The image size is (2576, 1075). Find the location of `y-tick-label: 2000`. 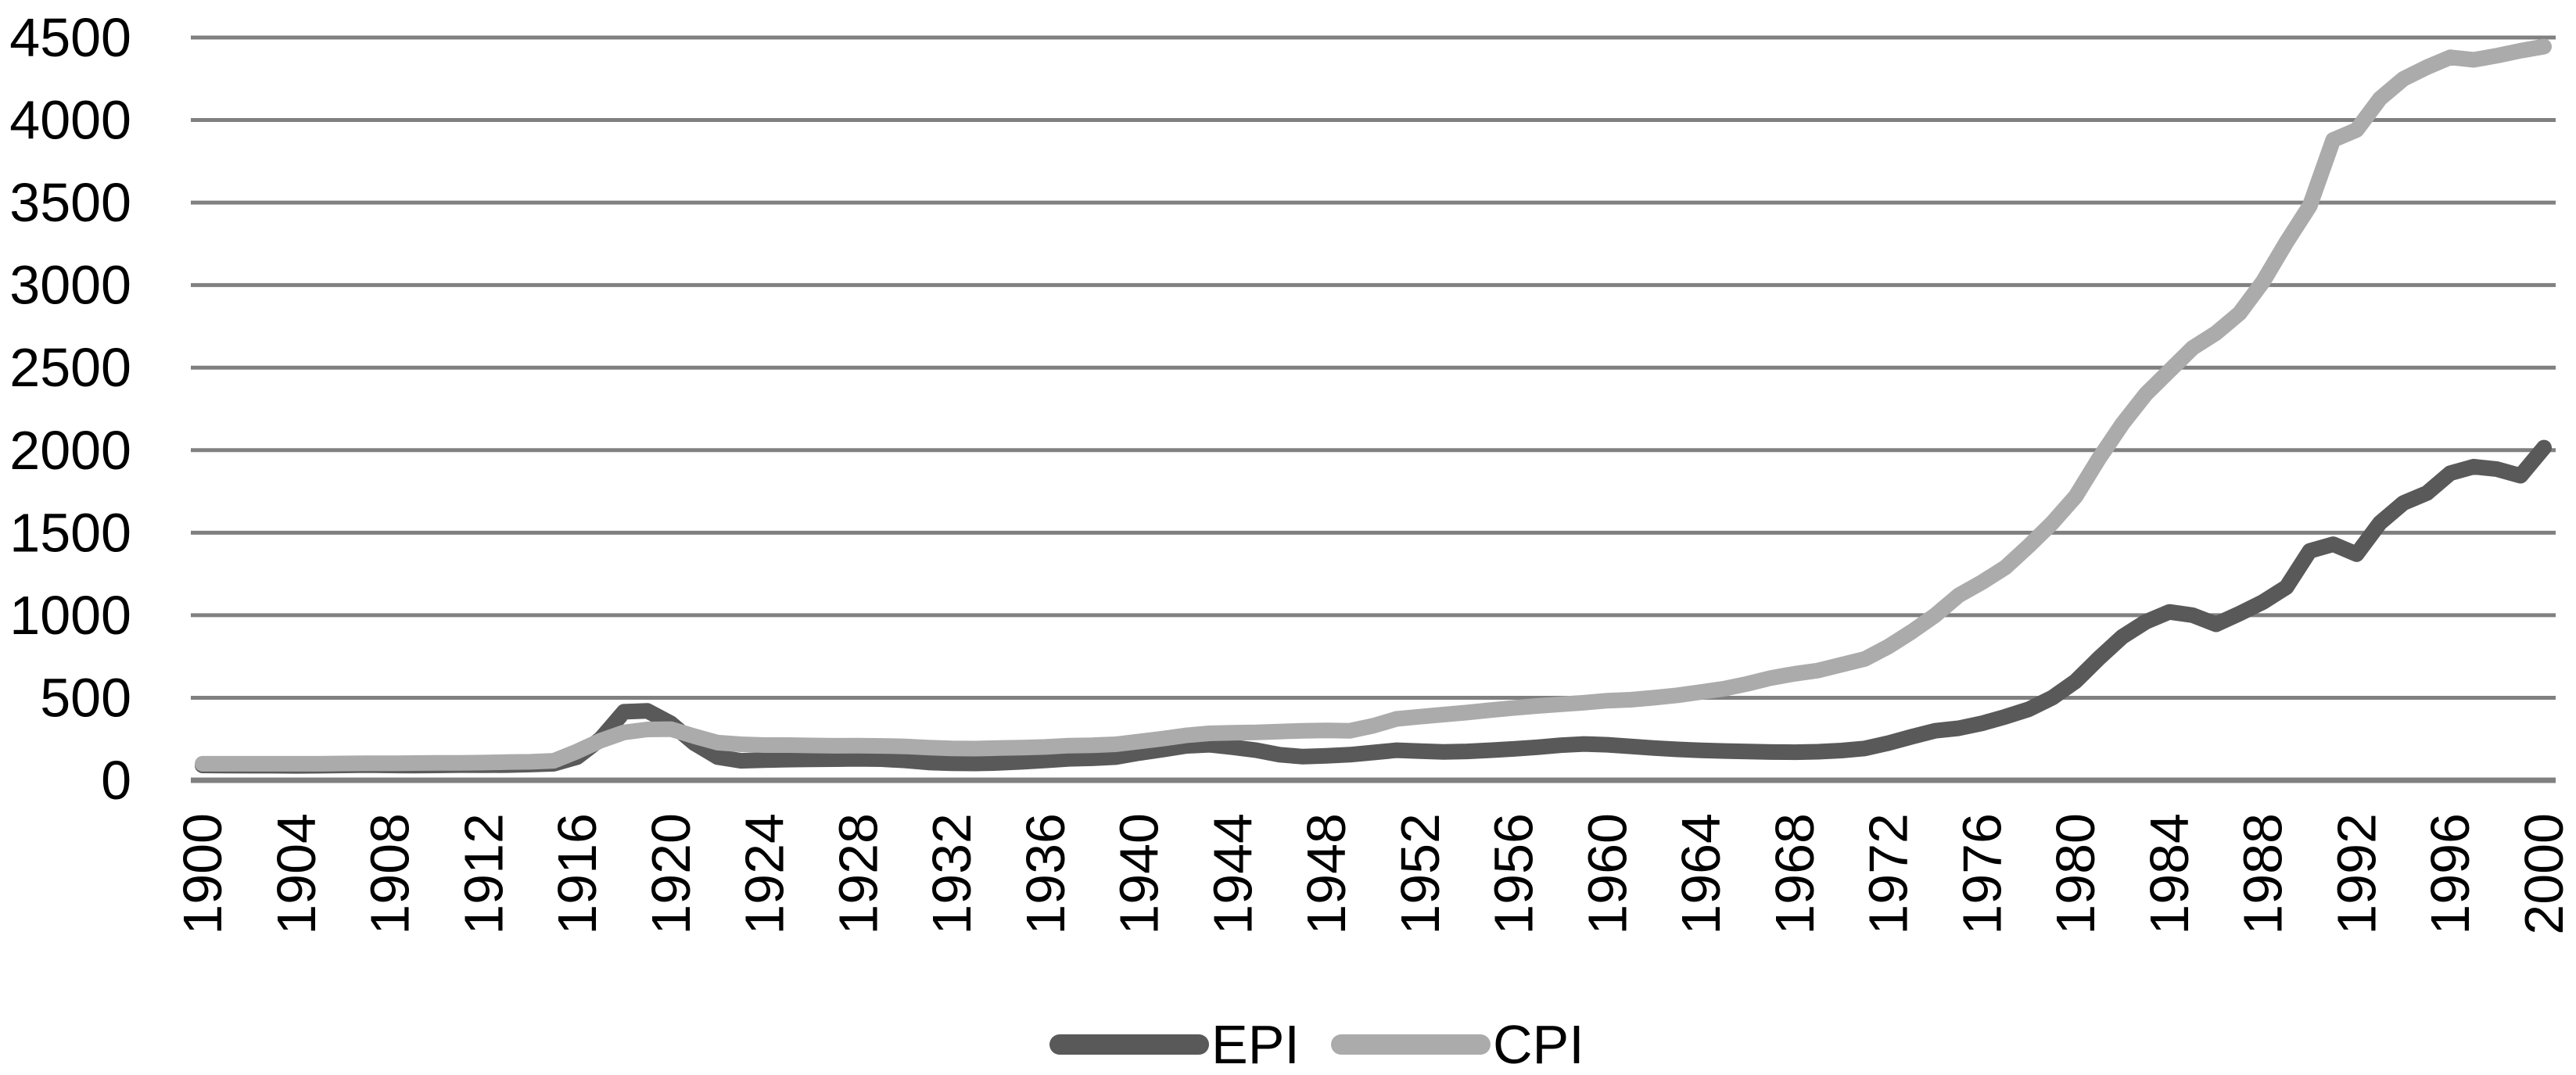

y-tick-label: 2000 is located at coordinates (70, 451).